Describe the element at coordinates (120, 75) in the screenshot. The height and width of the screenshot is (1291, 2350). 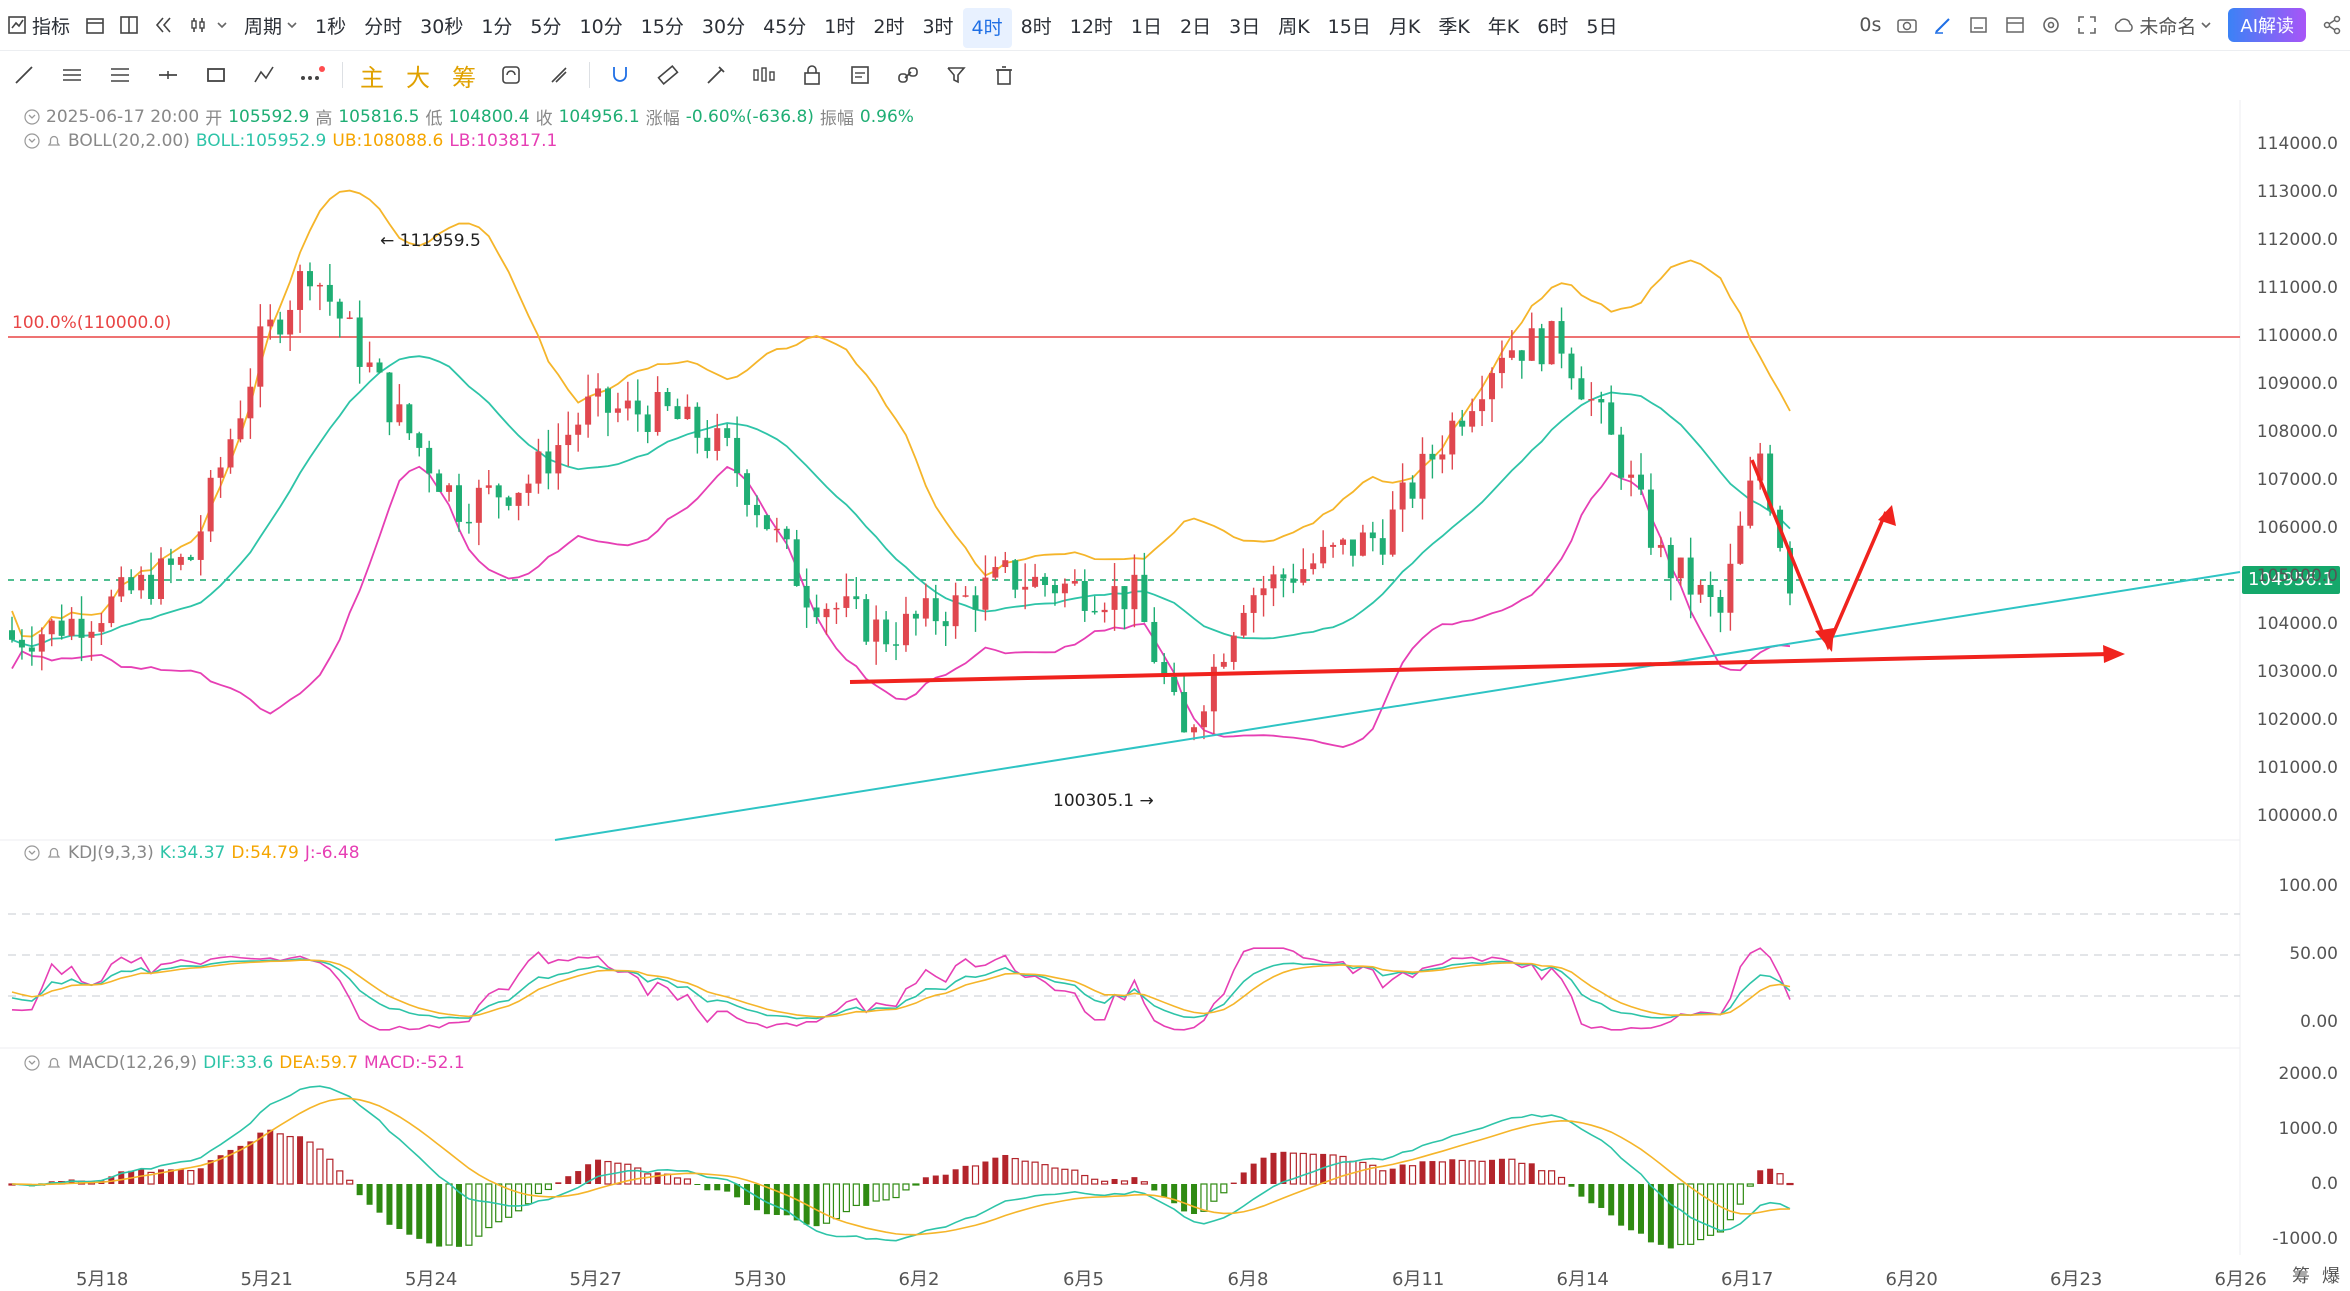
I see `fib-tool` at that location.